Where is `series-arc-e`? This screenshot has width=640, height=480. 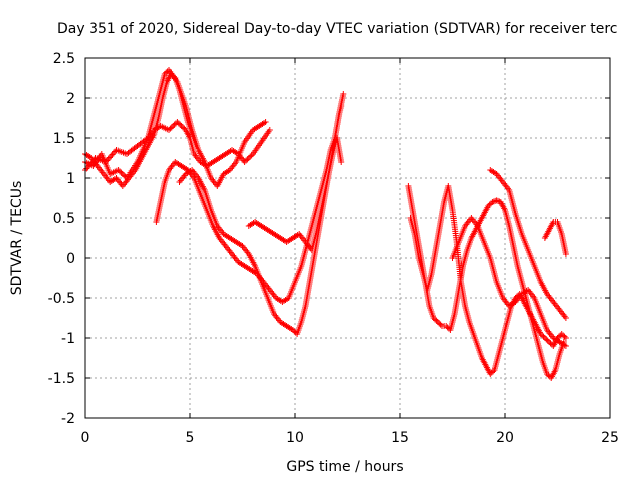 series-arc-e is located at coordinates (261, 214).